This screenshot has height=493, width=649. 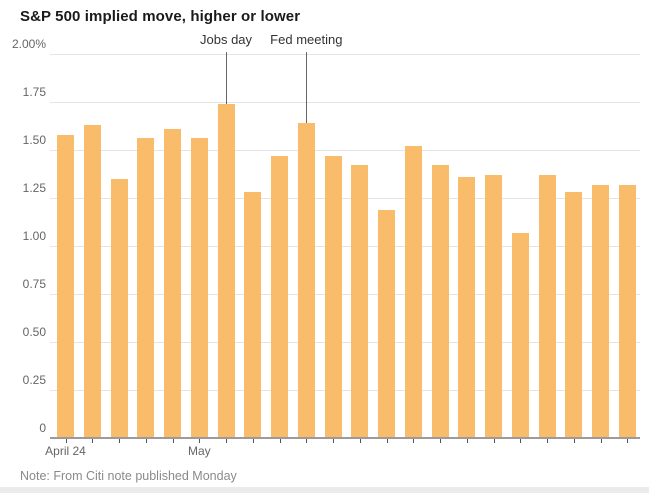 I want to click on source-note: Note: From Citi note published Monday, so click(x=128, y=476).